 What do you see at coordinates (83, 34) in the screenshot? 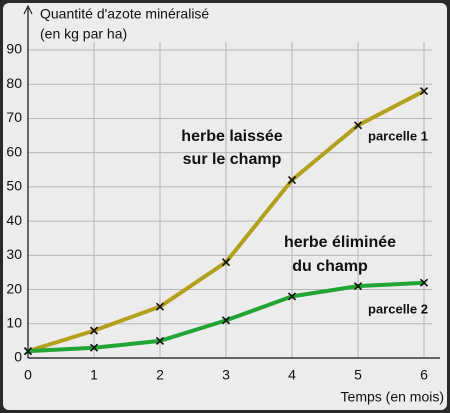
I see `y-axis-label: (en kg par ha)` at bounding box center [83, 34].